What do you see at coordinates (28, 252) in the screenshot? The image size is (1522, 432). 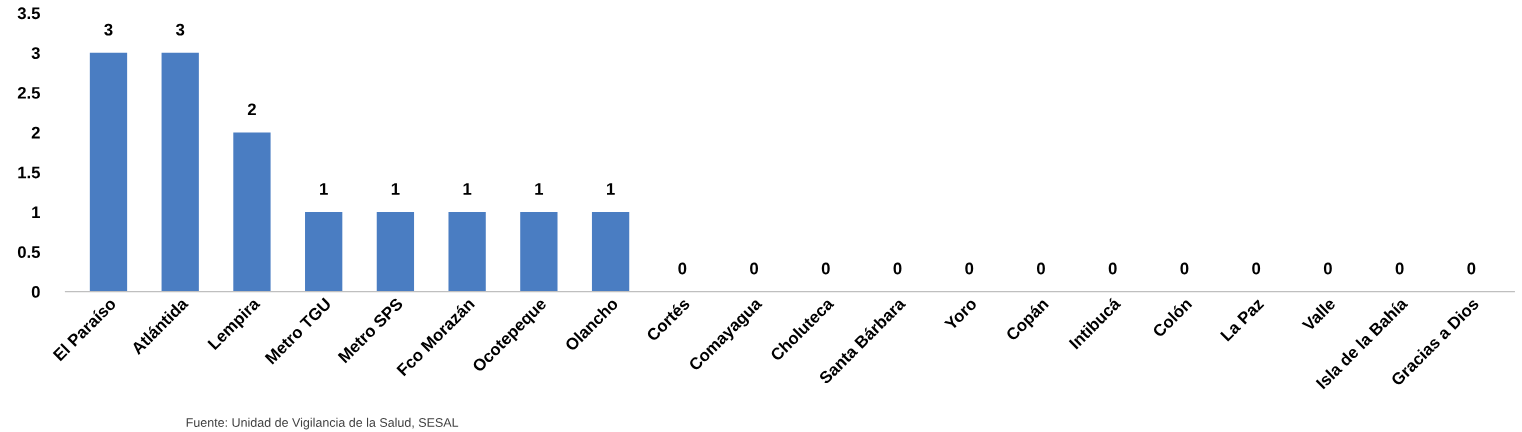 I see `y-tick-label: 0.5` at bounding box center [28, 252].